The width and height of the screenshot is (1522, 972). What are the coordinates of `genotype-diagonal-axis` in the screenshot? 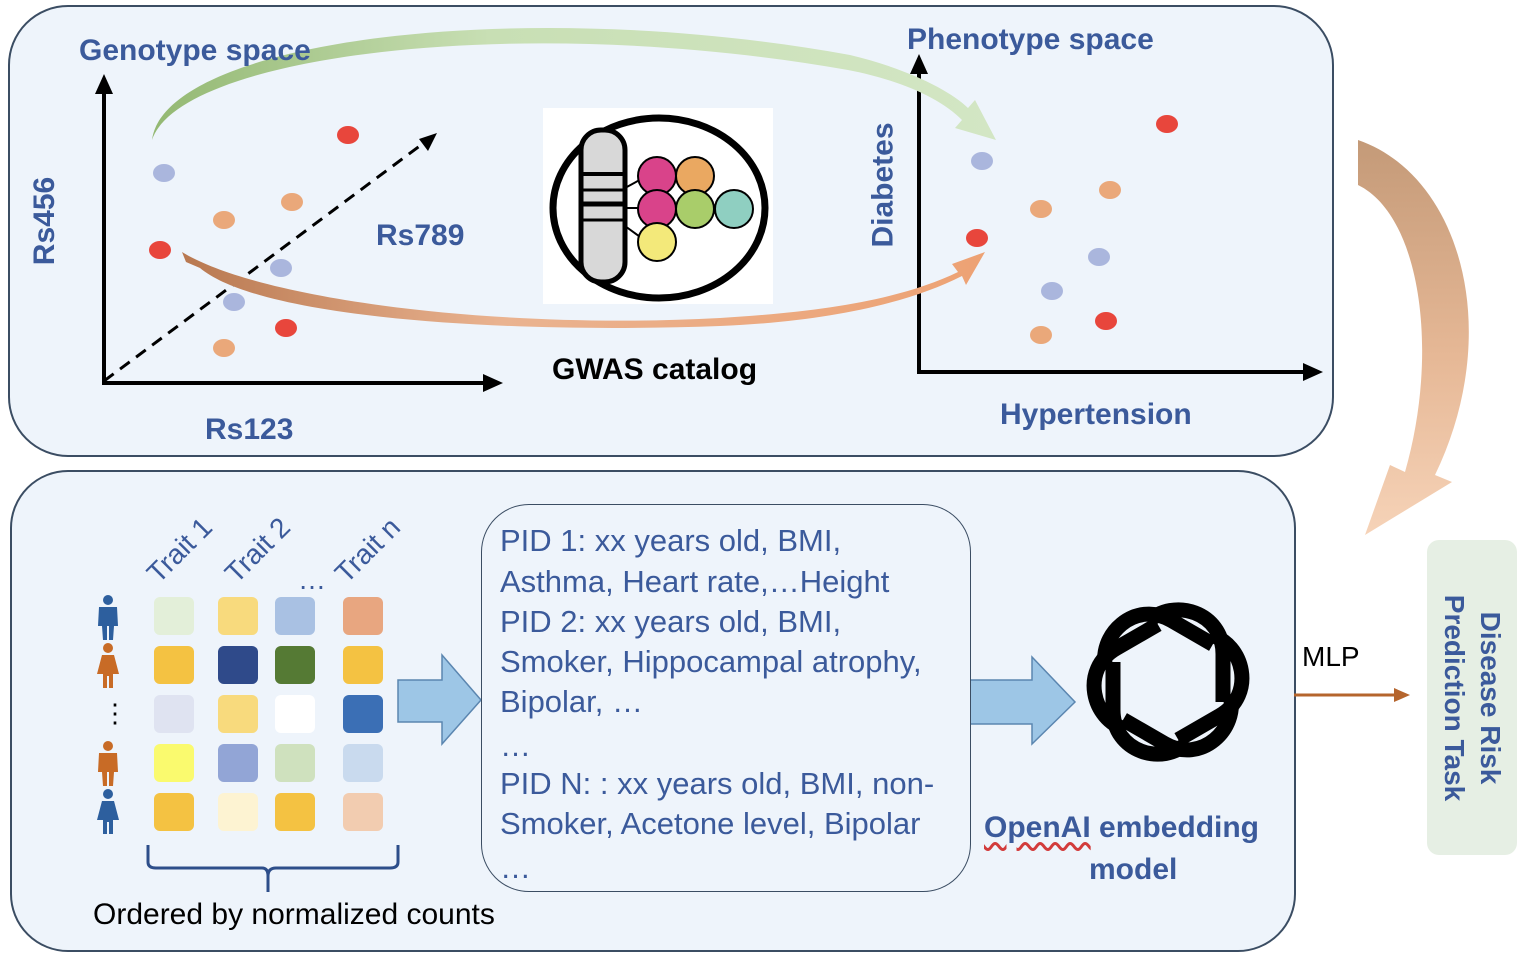 It's located at (264, 261).